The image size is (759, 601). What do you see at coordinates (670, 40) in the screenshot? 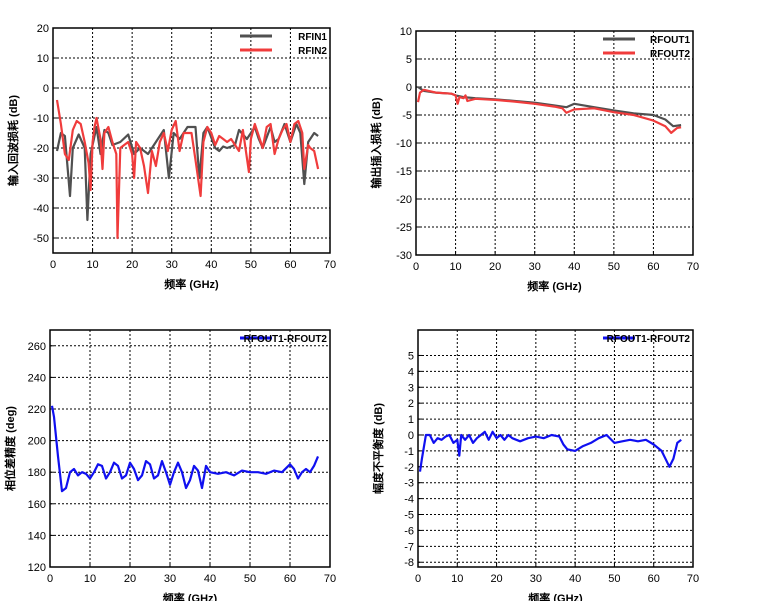
I see `legend-label: RFOUT1` at bounding box center [670, 40].